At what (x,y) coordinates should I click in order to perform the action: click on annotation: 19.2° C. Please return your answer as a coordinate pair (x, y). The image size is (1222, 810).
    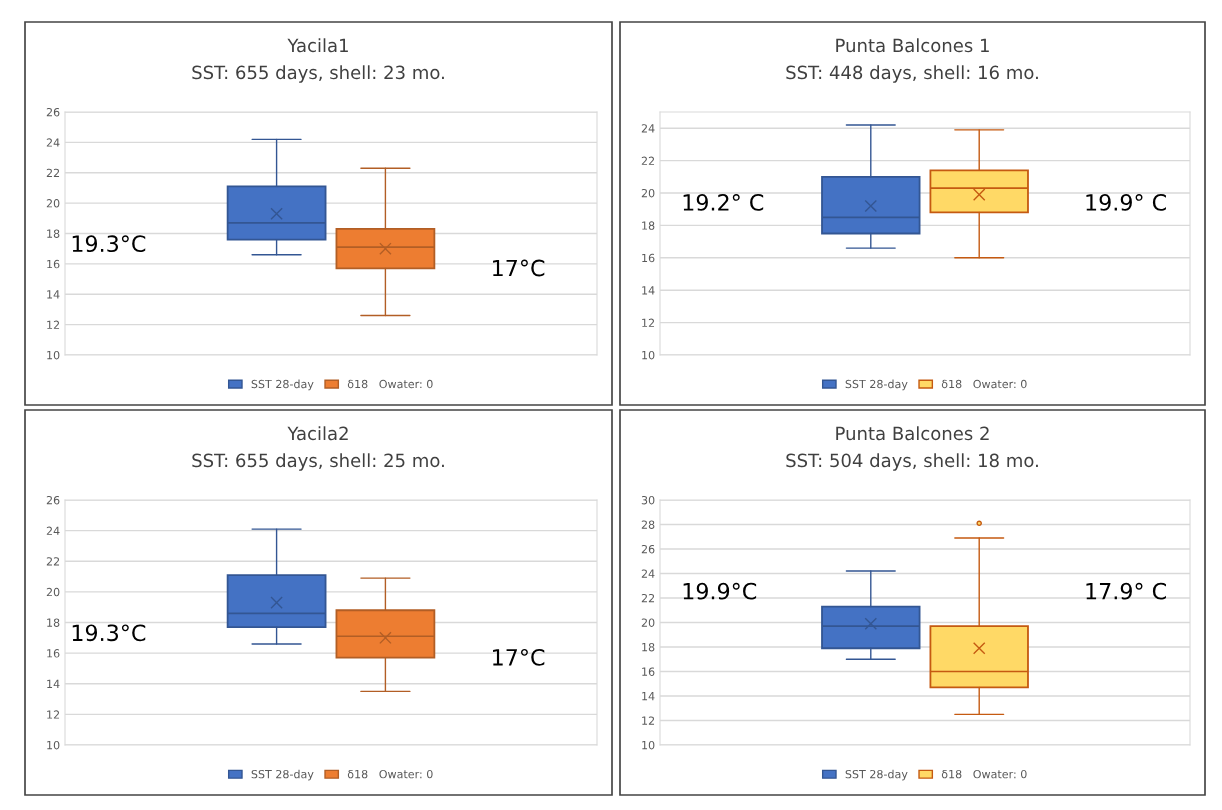
    Looking at the image, I should click on (723, 202).